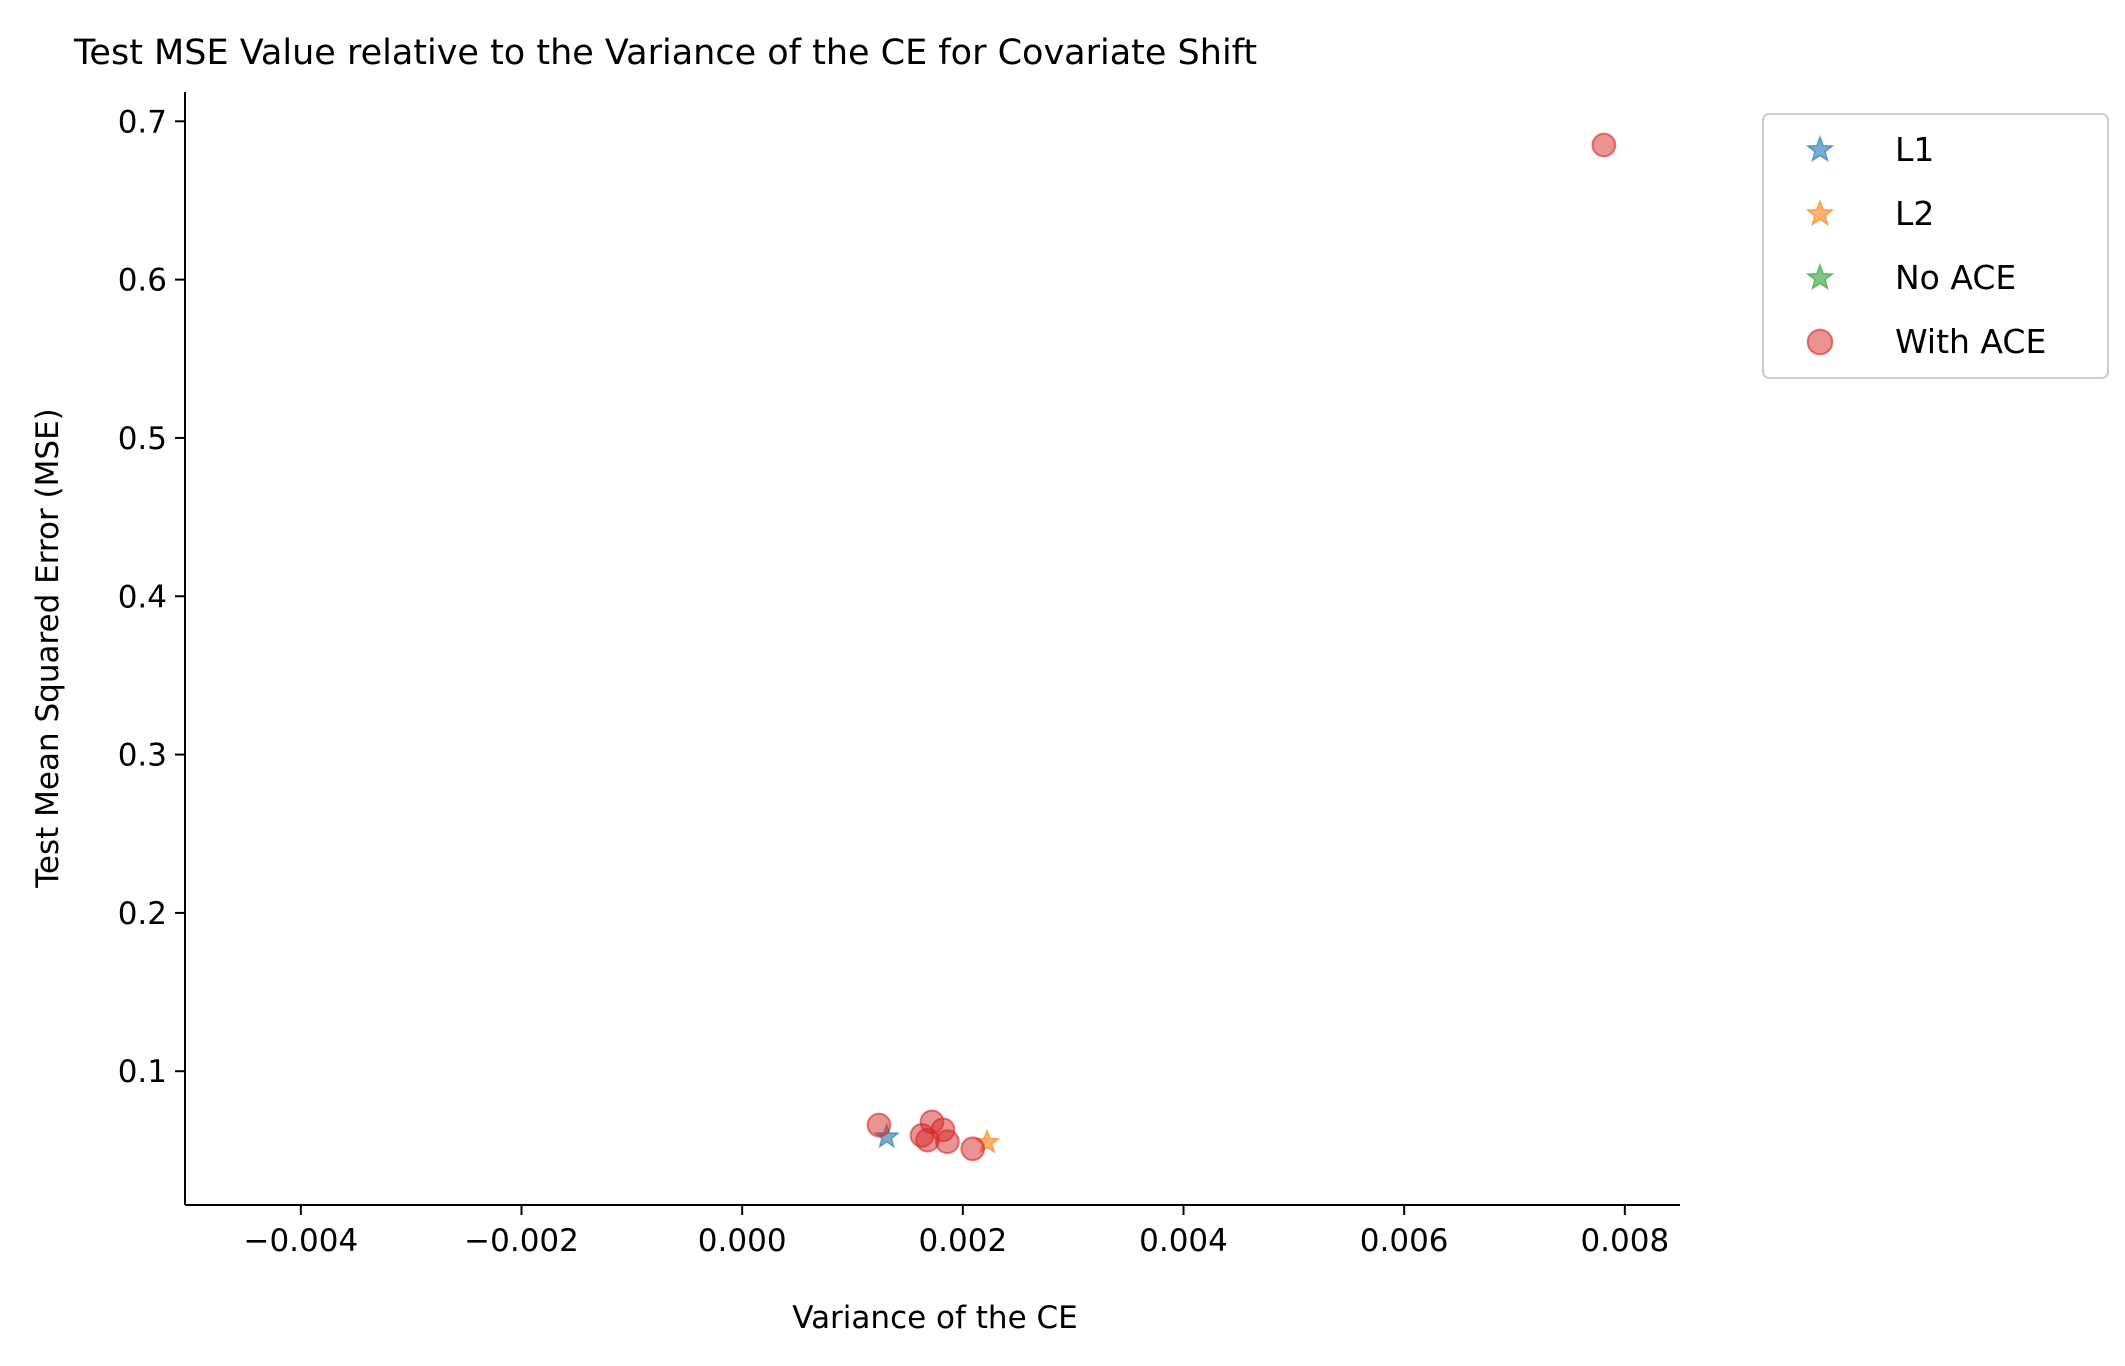 The height and width of the screenshot is (1366, 2125). I want to click on y-tick-label: 0.1, so click(142, 1072).